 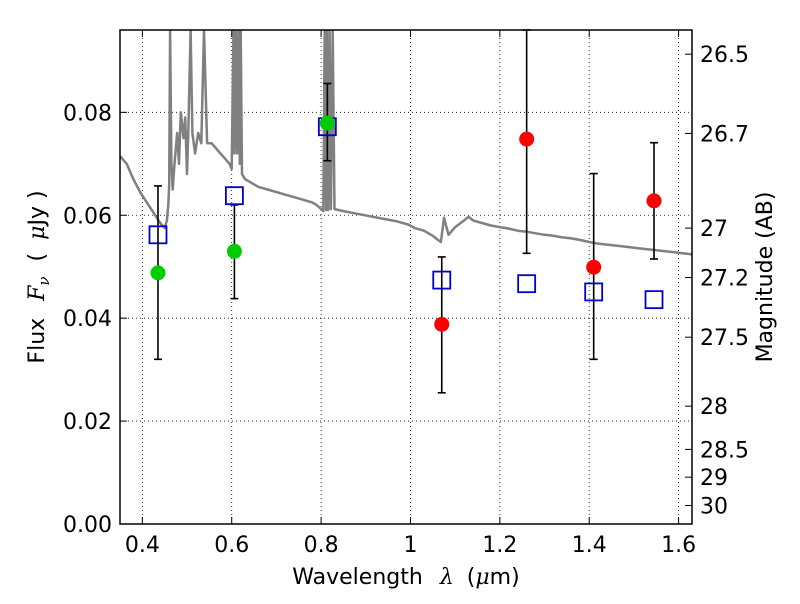 What do you see at coordinates (471, 577) in the screenshot?
I see `x-axis-label-unit-open: (` at bounding box center [471, 577].